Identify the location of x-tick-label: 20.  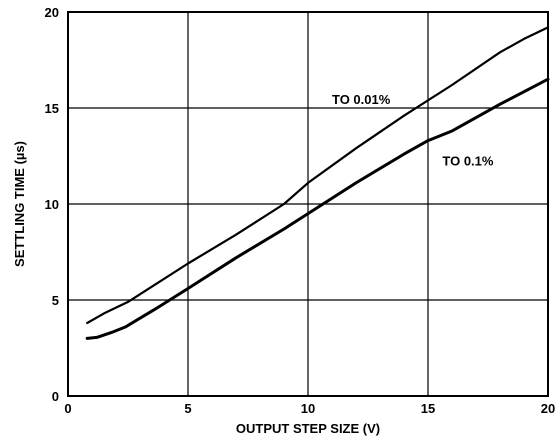
(548, 408).